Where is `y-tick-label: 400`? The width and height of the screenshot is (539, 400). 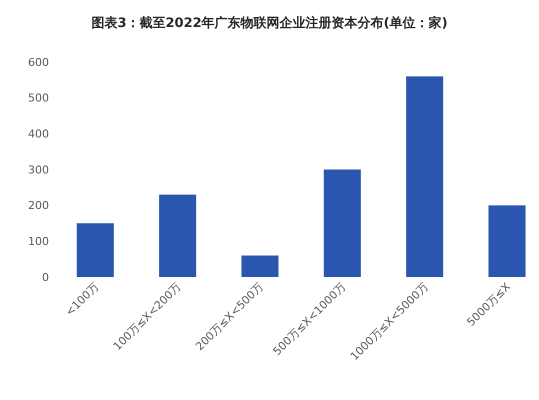 y-tick-label: 400 is located at coordinates (38, 134).